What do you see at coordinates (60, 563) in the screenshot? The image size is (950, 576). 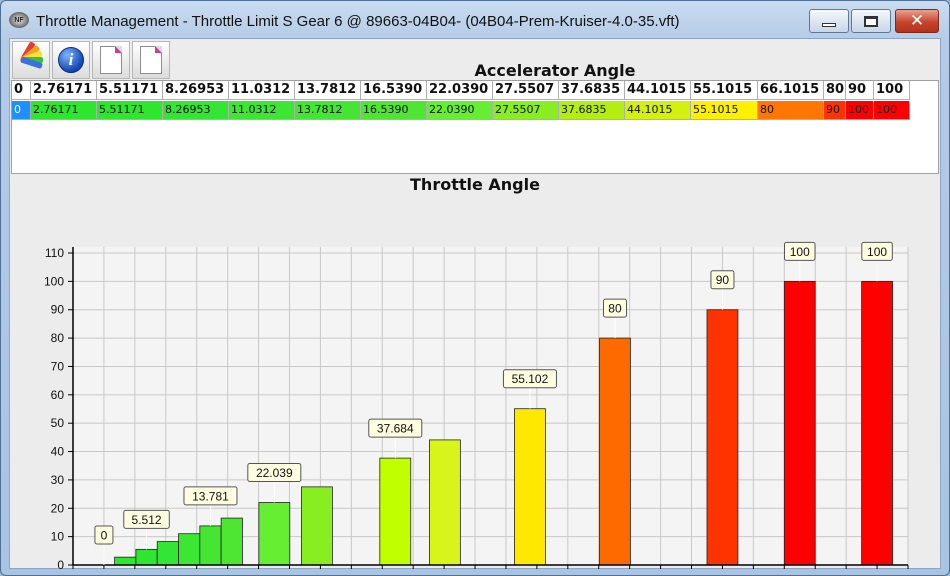 I see `y-tick-label: 0` at bounding box center [60, 563].